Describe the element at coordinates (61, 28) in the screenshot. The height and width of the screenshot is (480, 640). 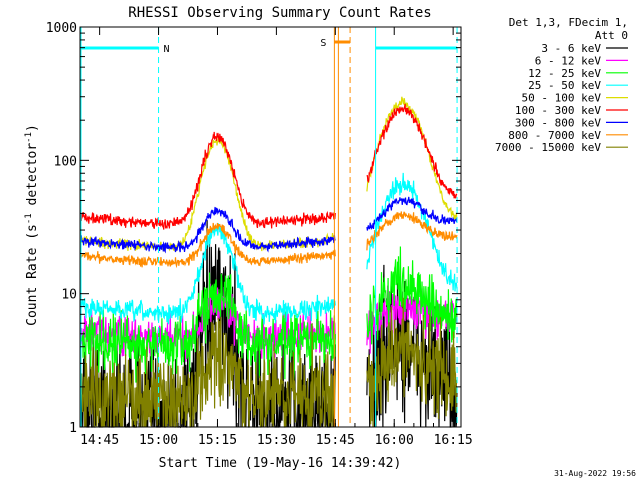
I see `y-tick-label-4: 1000` at that location.